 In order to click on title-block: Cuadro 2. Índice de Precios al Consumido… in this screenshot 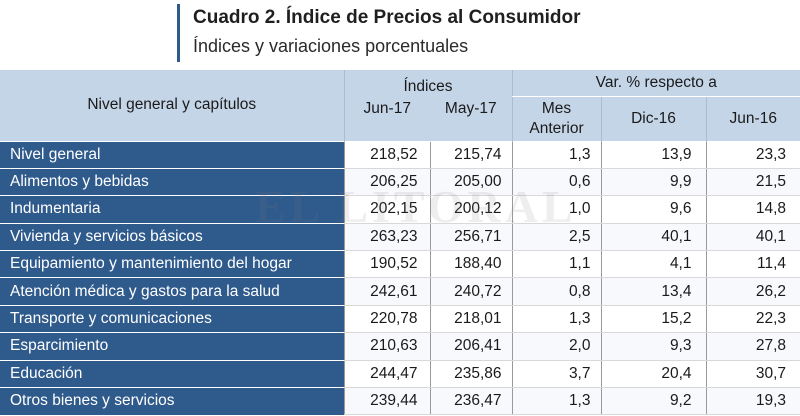, I will do `click(378, 33)`.